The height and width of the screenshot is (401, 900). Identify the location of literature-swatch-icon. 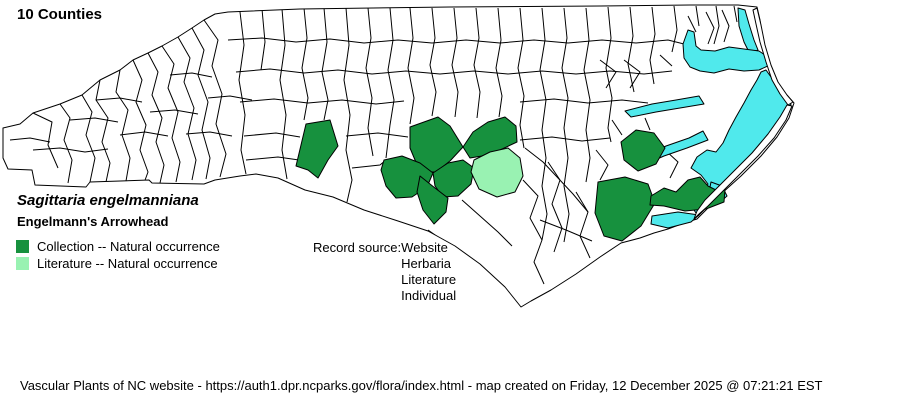
(22, 263).